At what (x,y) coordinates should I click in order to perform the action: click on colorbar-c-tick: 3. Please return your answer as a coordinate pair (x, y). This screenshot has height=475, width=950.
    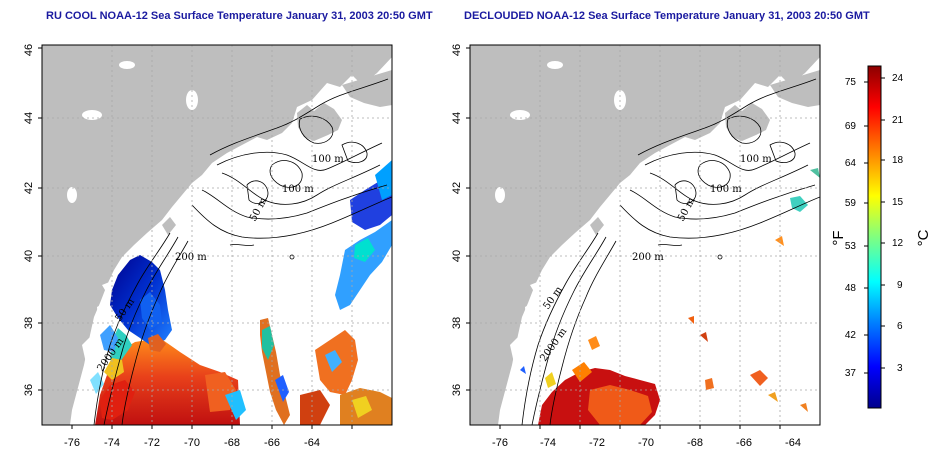
    Looking at the image, I should click on (900, 368).